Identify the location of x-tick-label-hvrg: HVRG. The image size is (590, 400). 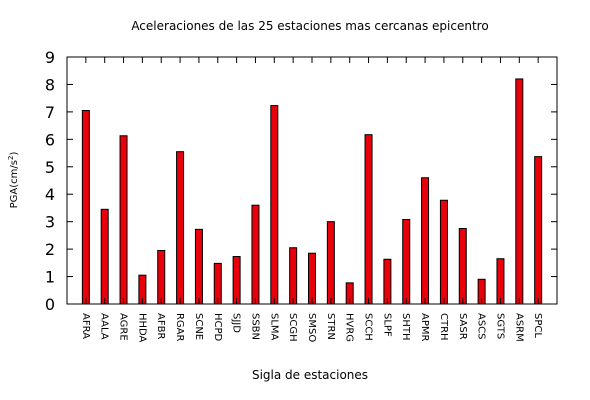
(349, 327).